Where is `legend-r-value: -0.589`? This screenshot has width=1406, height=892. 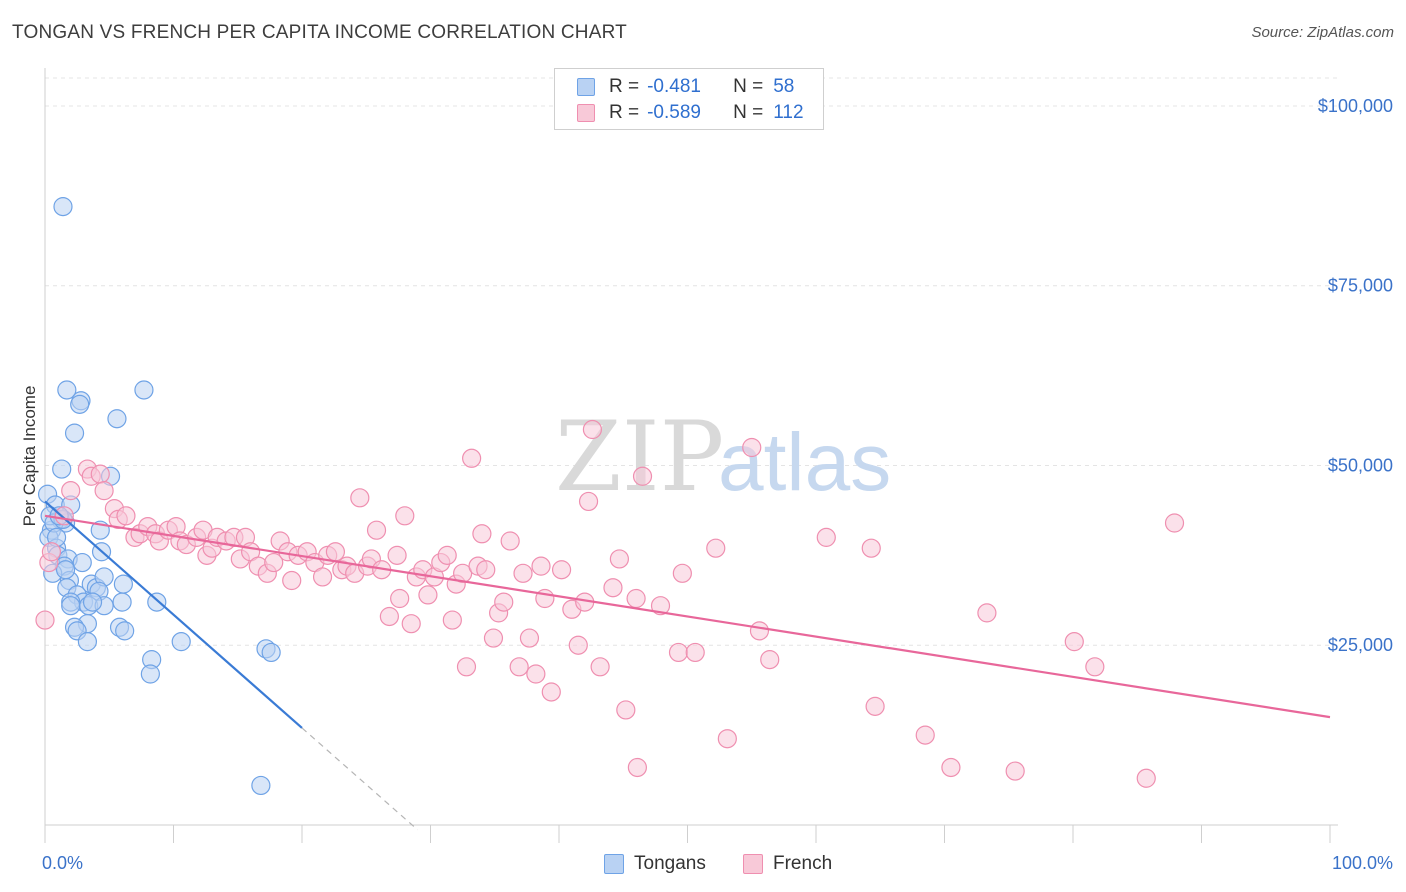 legend-r-value: -0.589 is located at coordinates (674, 112).